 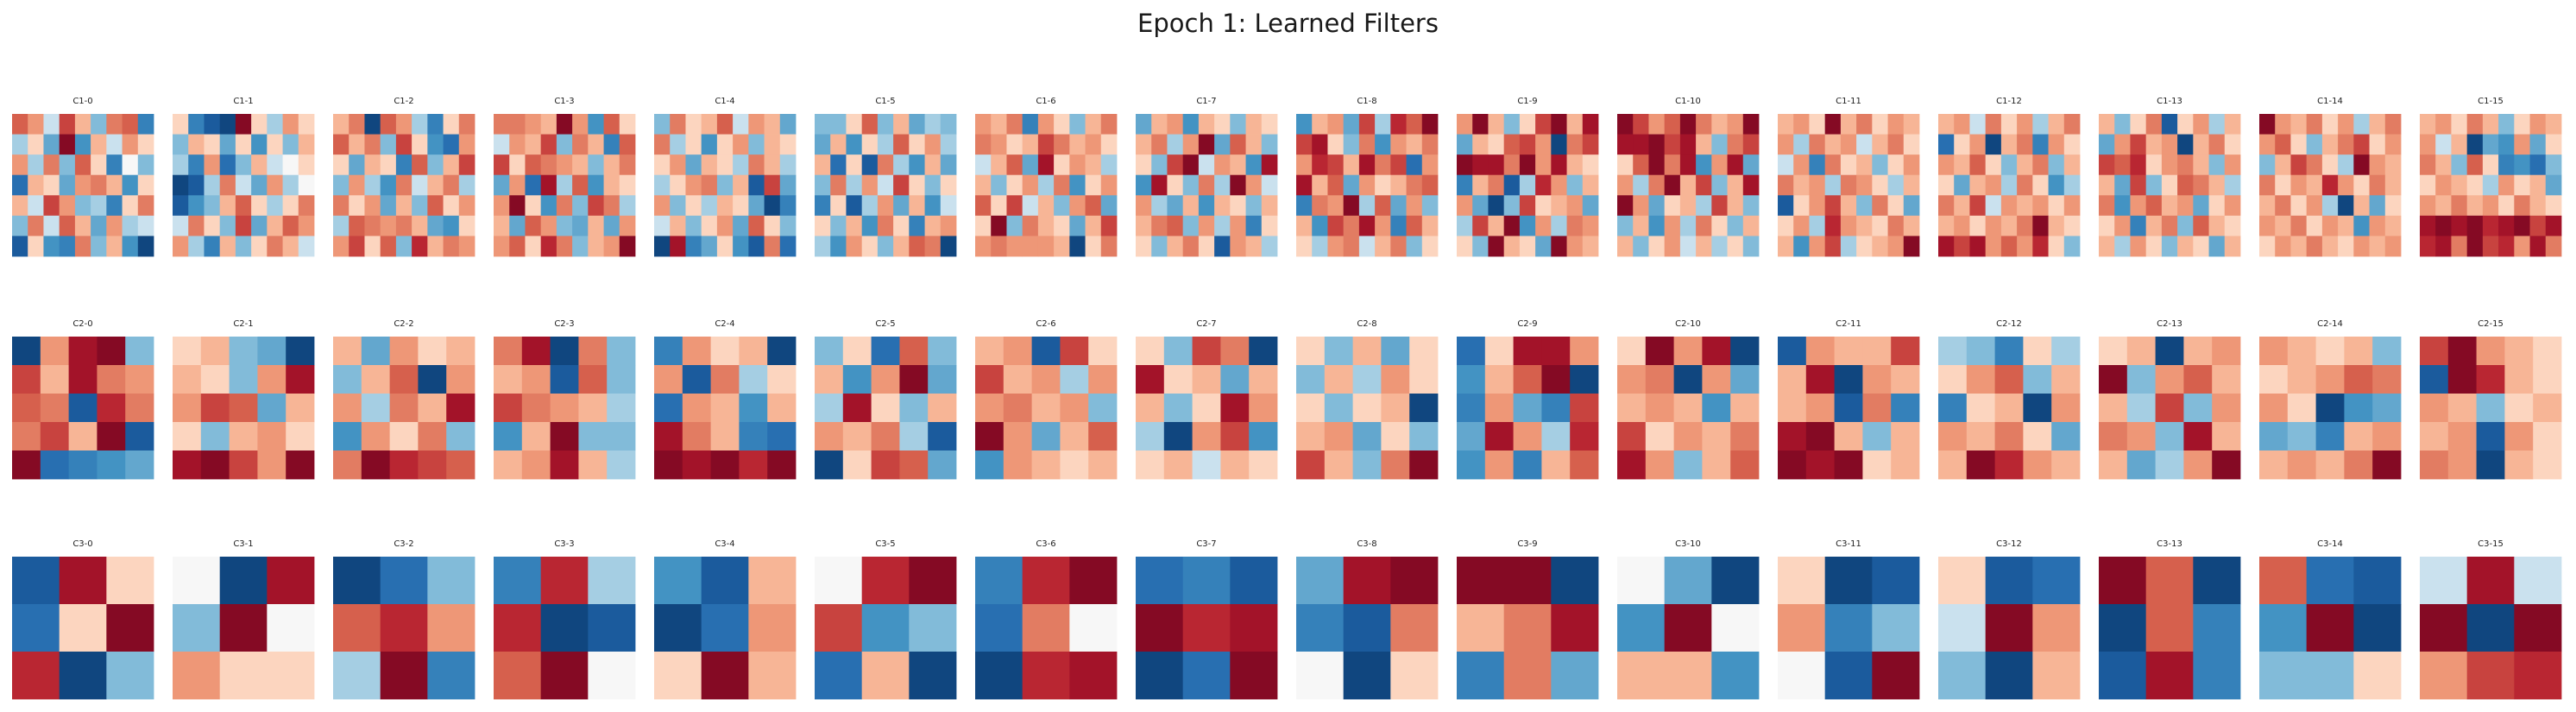 I want to click on filter-panel-c2-6: C2-6, so click(x=1046, y=400).